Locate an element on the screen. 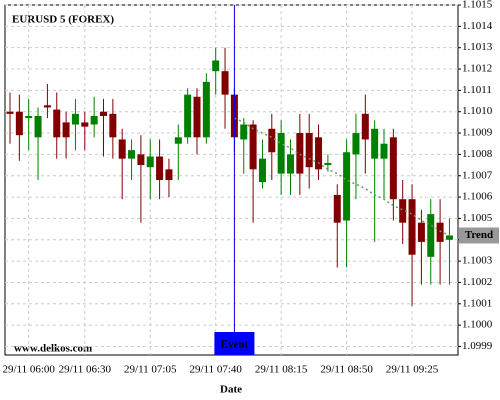  trend-label-box is located at coordinates (479, 235).